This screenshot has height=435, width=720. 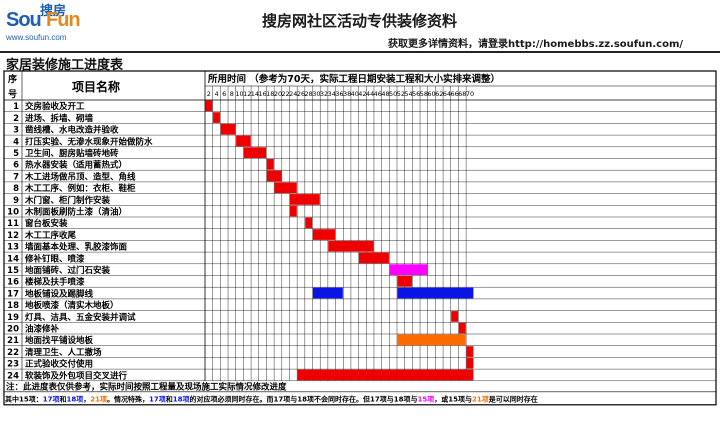 What do you see at coordinates (513, 398) in the screenshot?
I see `footer-legend-segment: 是可以同时存在` at bounding box center [513, 398].